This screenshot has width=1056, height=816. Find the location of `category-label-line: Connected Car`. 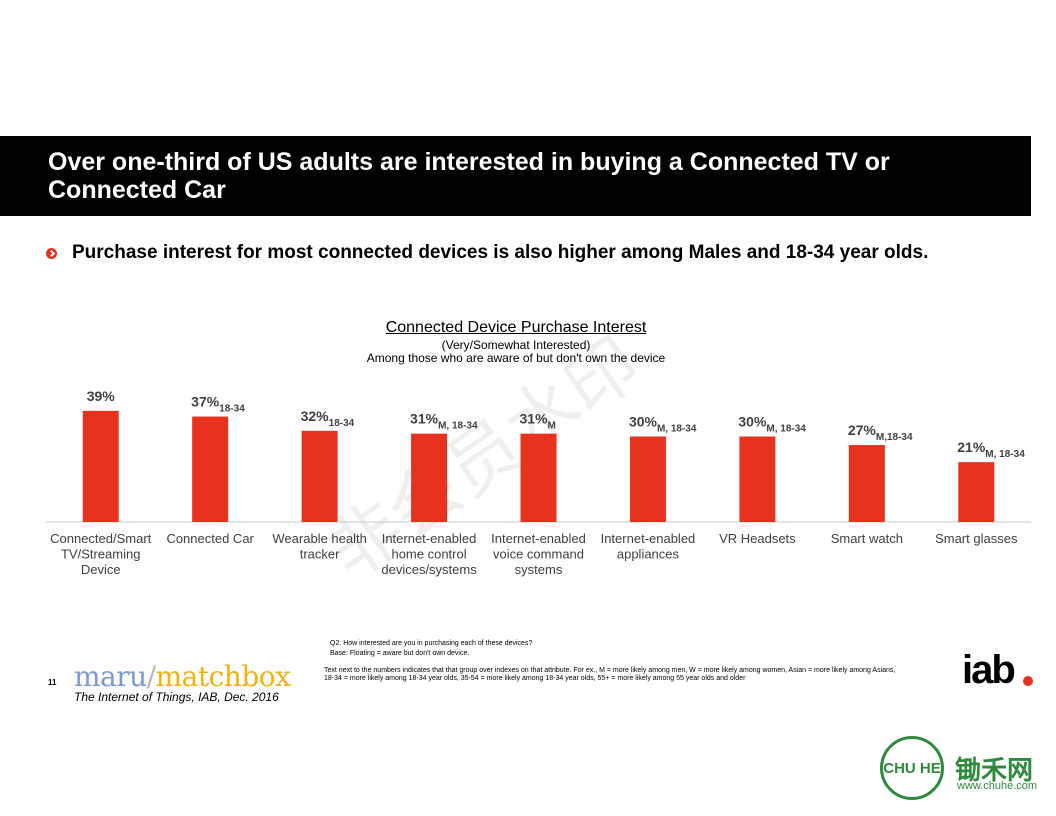

category-label-line: Connected Car is located at coordinates (210, 538).